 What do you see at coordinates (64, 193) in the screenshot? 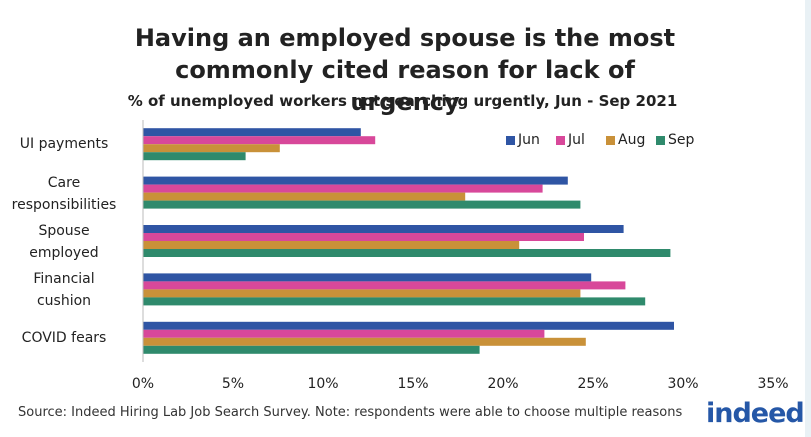
I see `y-tick-label: Care responsibilities` at bounding box center [64, 193].